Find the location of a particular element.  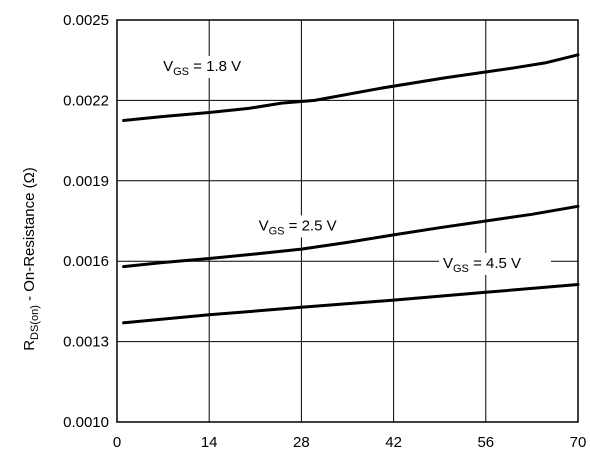

y-tick-label: 0.0013 is located at coordinates (86, 342).